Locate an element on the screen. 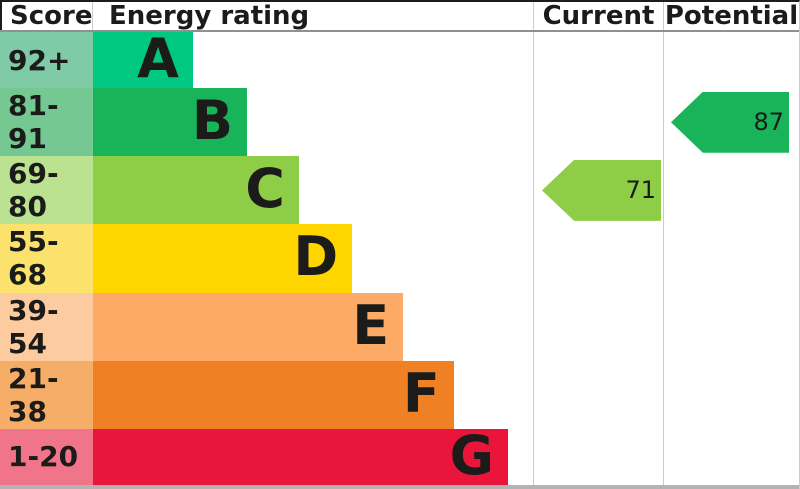 This screenshot has height=489, width=800. rating-band-letter: D is located at coordinates (316, 257).